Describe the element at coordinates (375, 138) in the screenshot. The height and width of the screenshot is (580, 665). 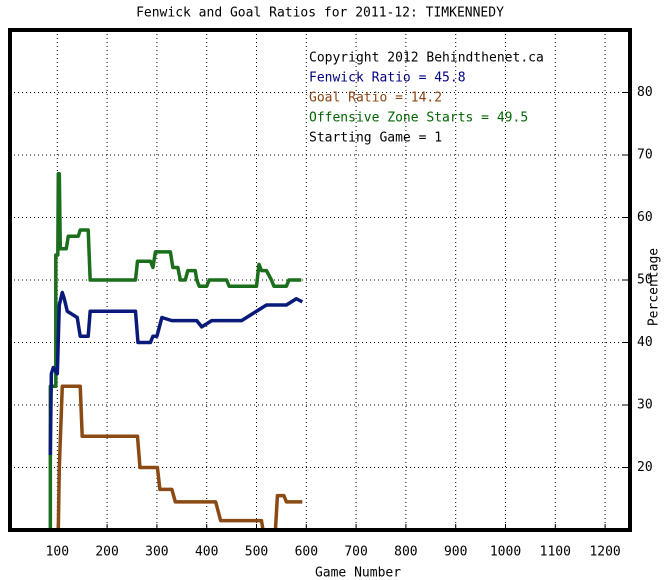
I see `annotation: Starting Game = 1` at that location.